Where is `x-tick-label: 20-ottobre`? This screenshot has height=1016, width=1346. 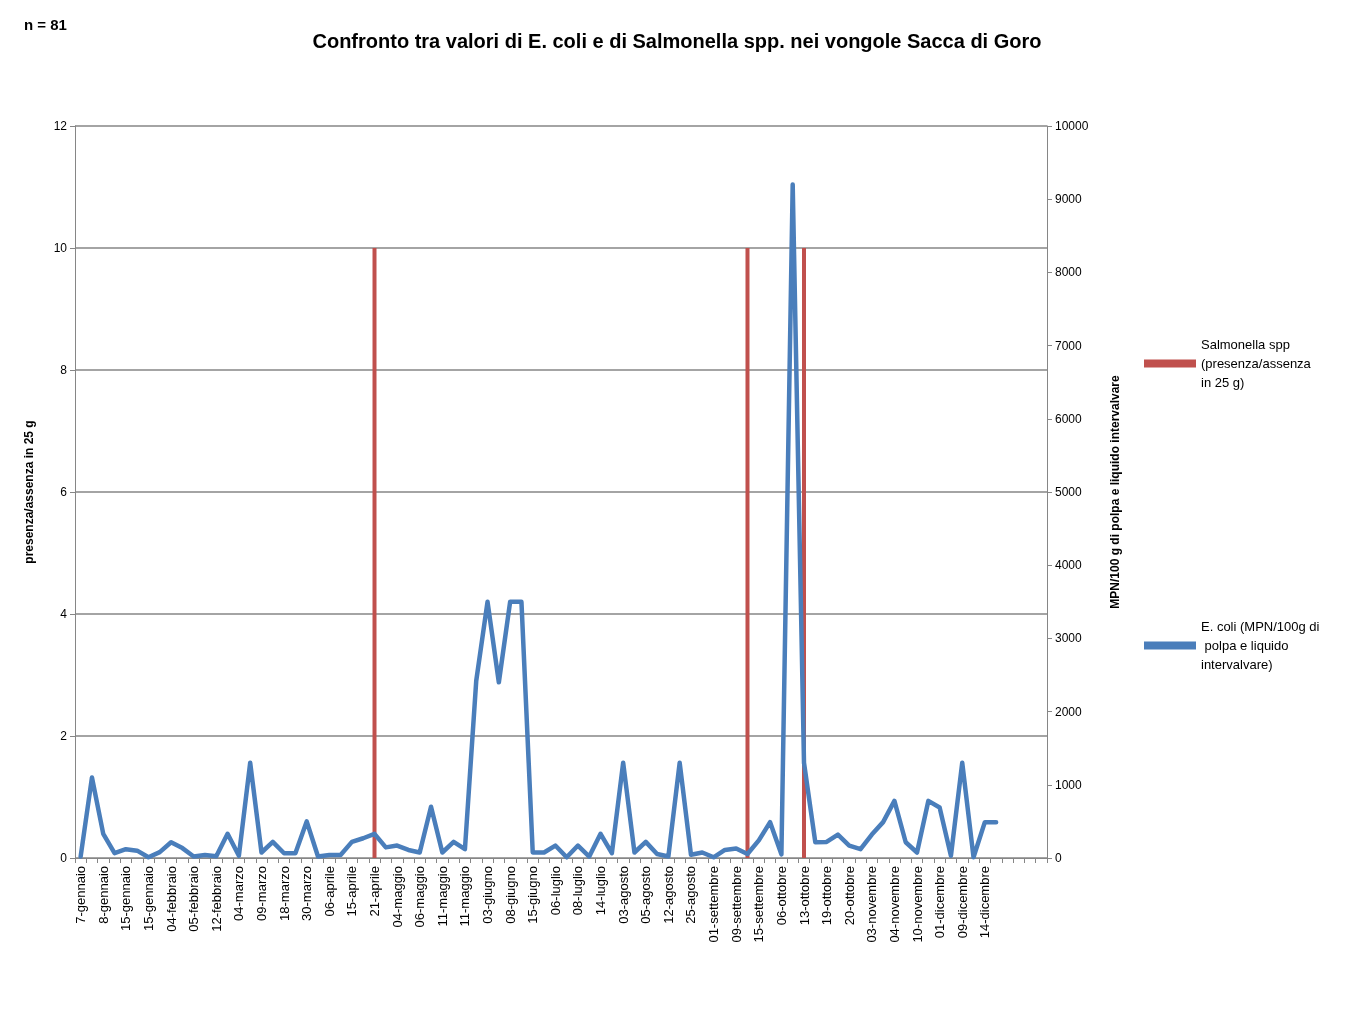
x-tick-label: 20-ottobre is located at coordinates (849, 896).